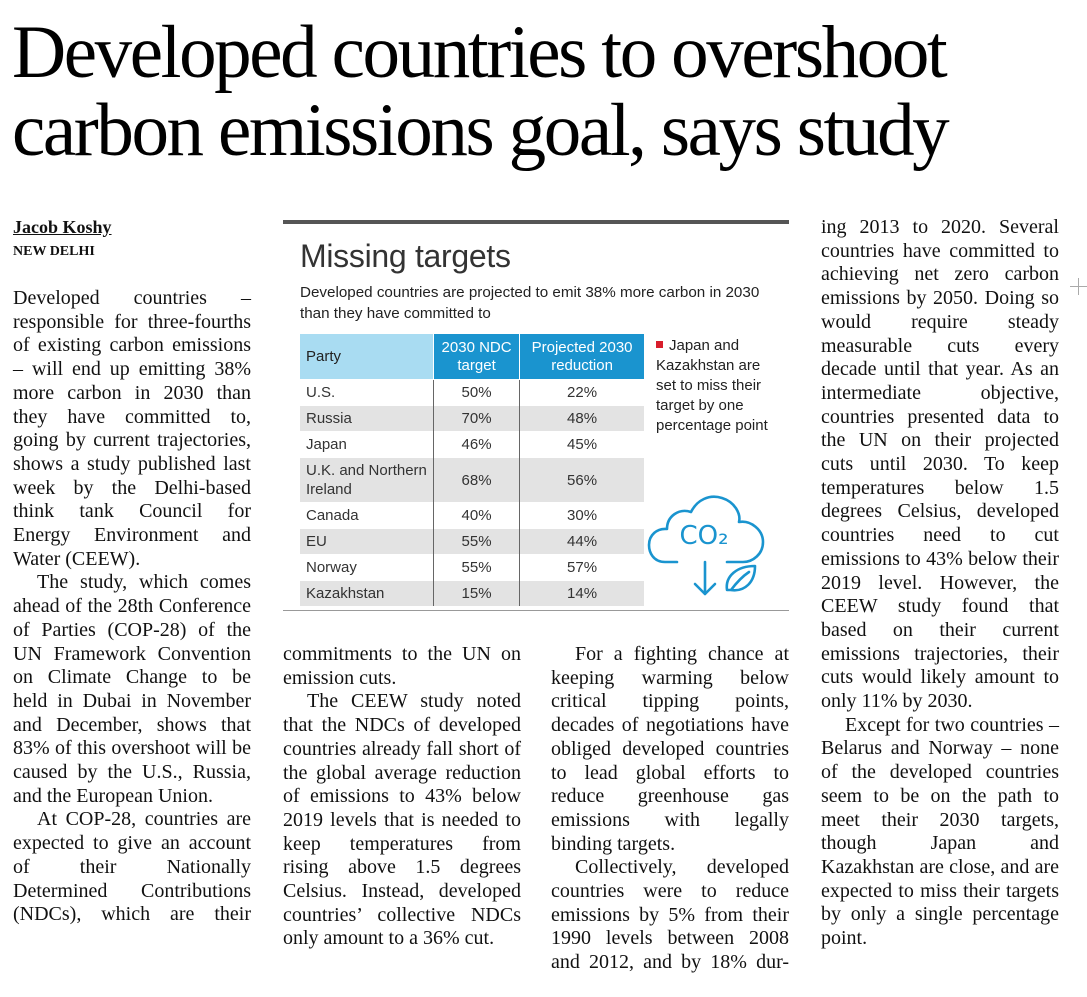 This screenshot has height=997, width=1087. Describe the element at coordinates (476, 515) in the screenshot. I see `table-cell: 40%` at that location.